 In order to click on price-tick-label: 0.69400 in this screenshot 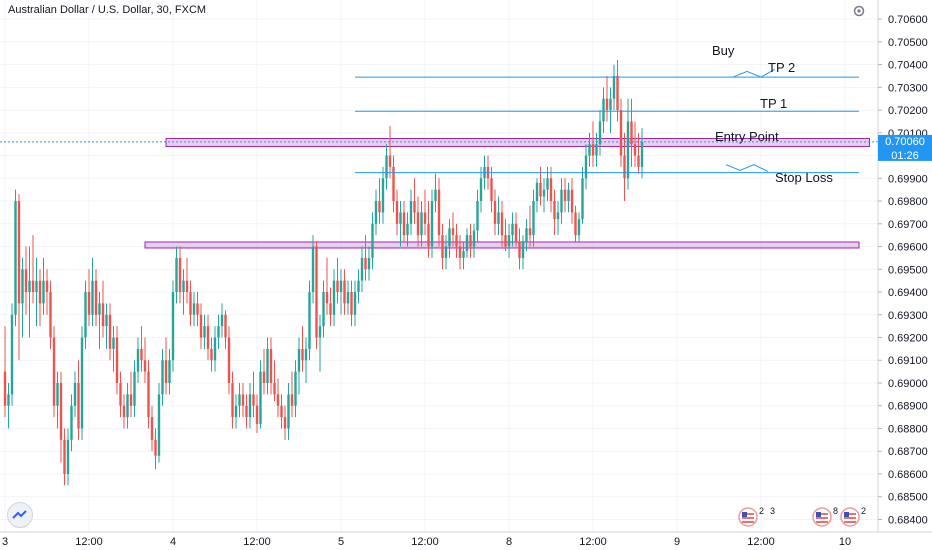, I will do `click(908, 293)`.